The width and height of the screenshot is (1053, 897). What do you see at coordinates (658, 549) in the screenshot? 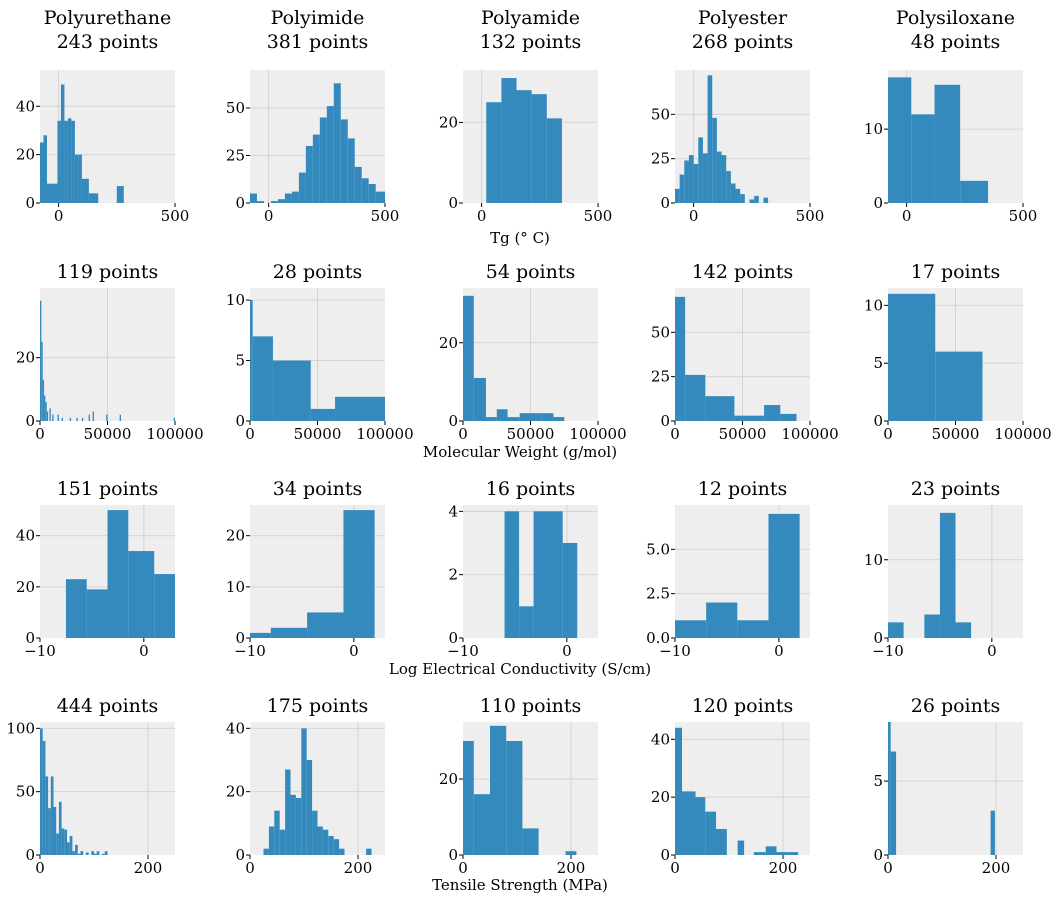
I see `y-tick-label: 5.0` at bounding box center [658, 549].